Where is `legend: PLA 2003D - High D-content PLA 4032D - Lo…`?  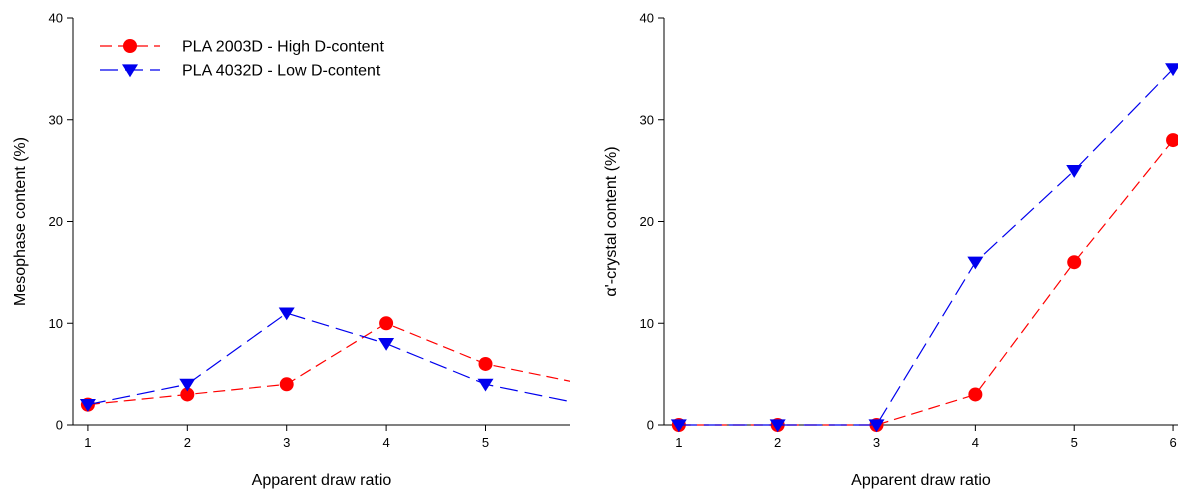
legend: PLA 2003D - High D-content PLA 4032D - Lo… is located at coordinates (242, 59).